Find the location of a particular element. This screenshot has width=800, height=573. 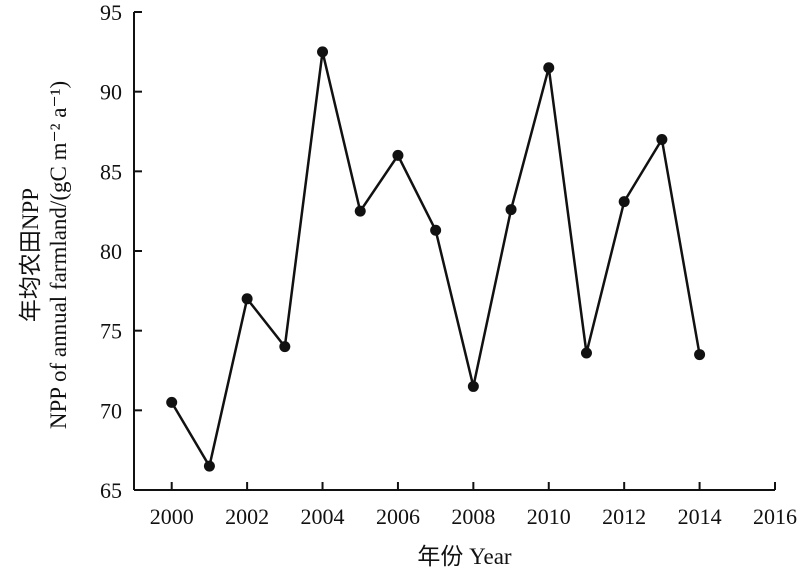

y-tick-label: 85 is located at coordinates (111, 171).